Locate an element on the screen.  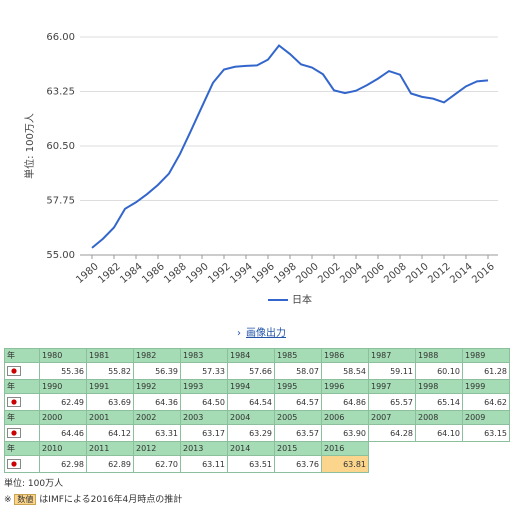
x-tick-label: 1998 is located at coordinates (285, 273).